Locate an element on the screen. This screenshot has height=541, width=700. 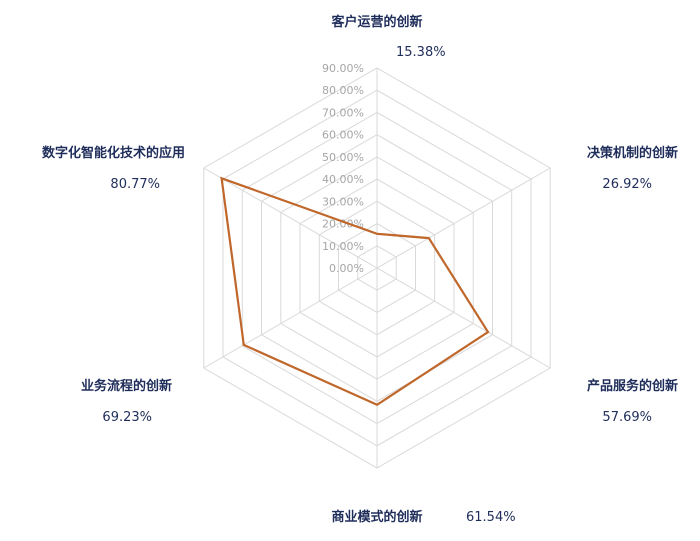
data-value-label: 15.38% is located at coordinates (421, 52).